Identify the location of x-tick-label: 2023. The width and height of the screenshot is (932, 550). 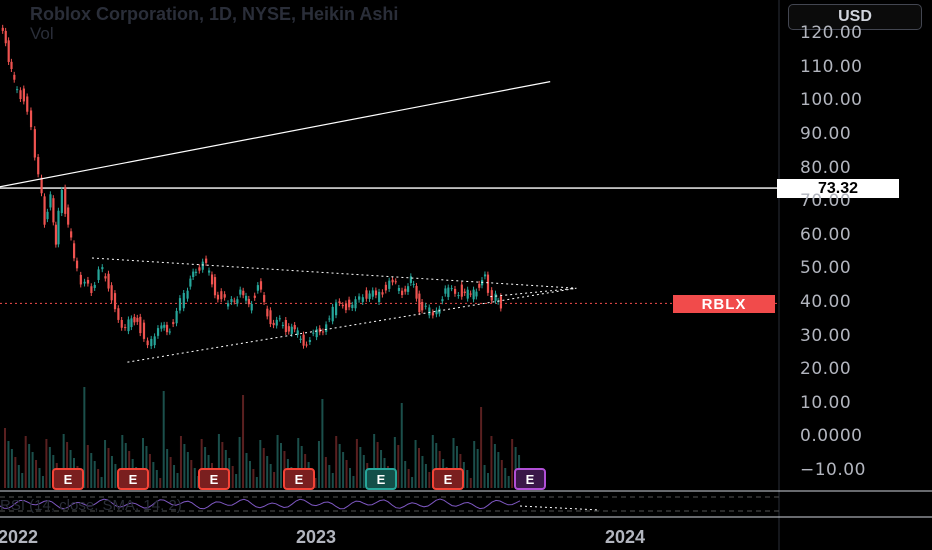
(316, 537).